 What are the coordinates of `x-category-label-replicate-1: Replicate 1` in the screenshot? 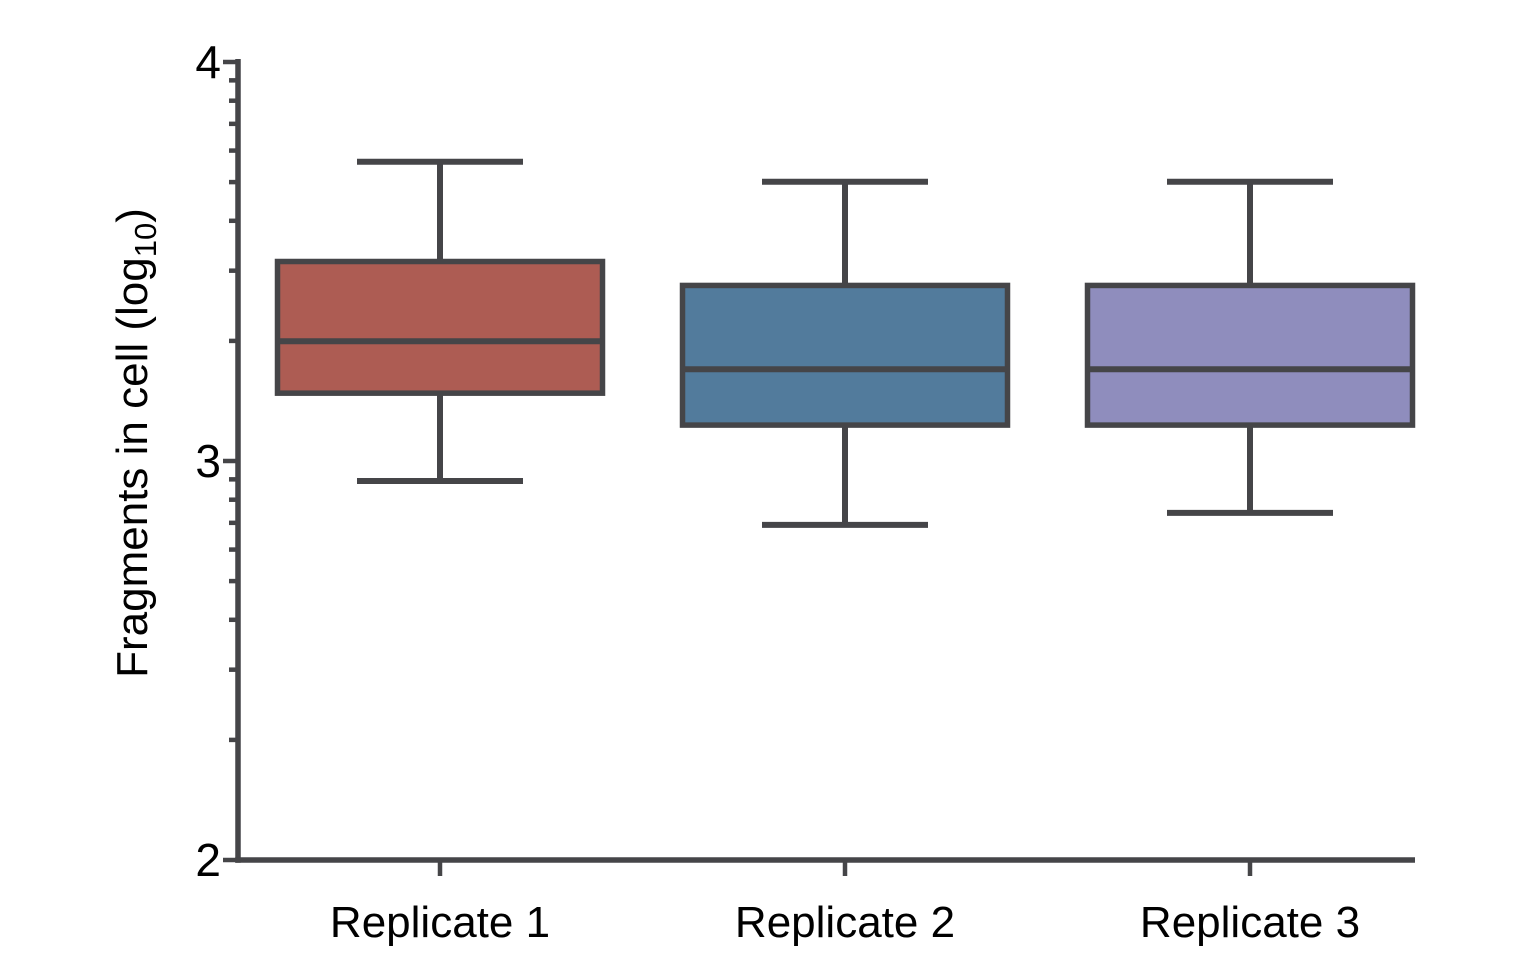 It's located at (440, 922).